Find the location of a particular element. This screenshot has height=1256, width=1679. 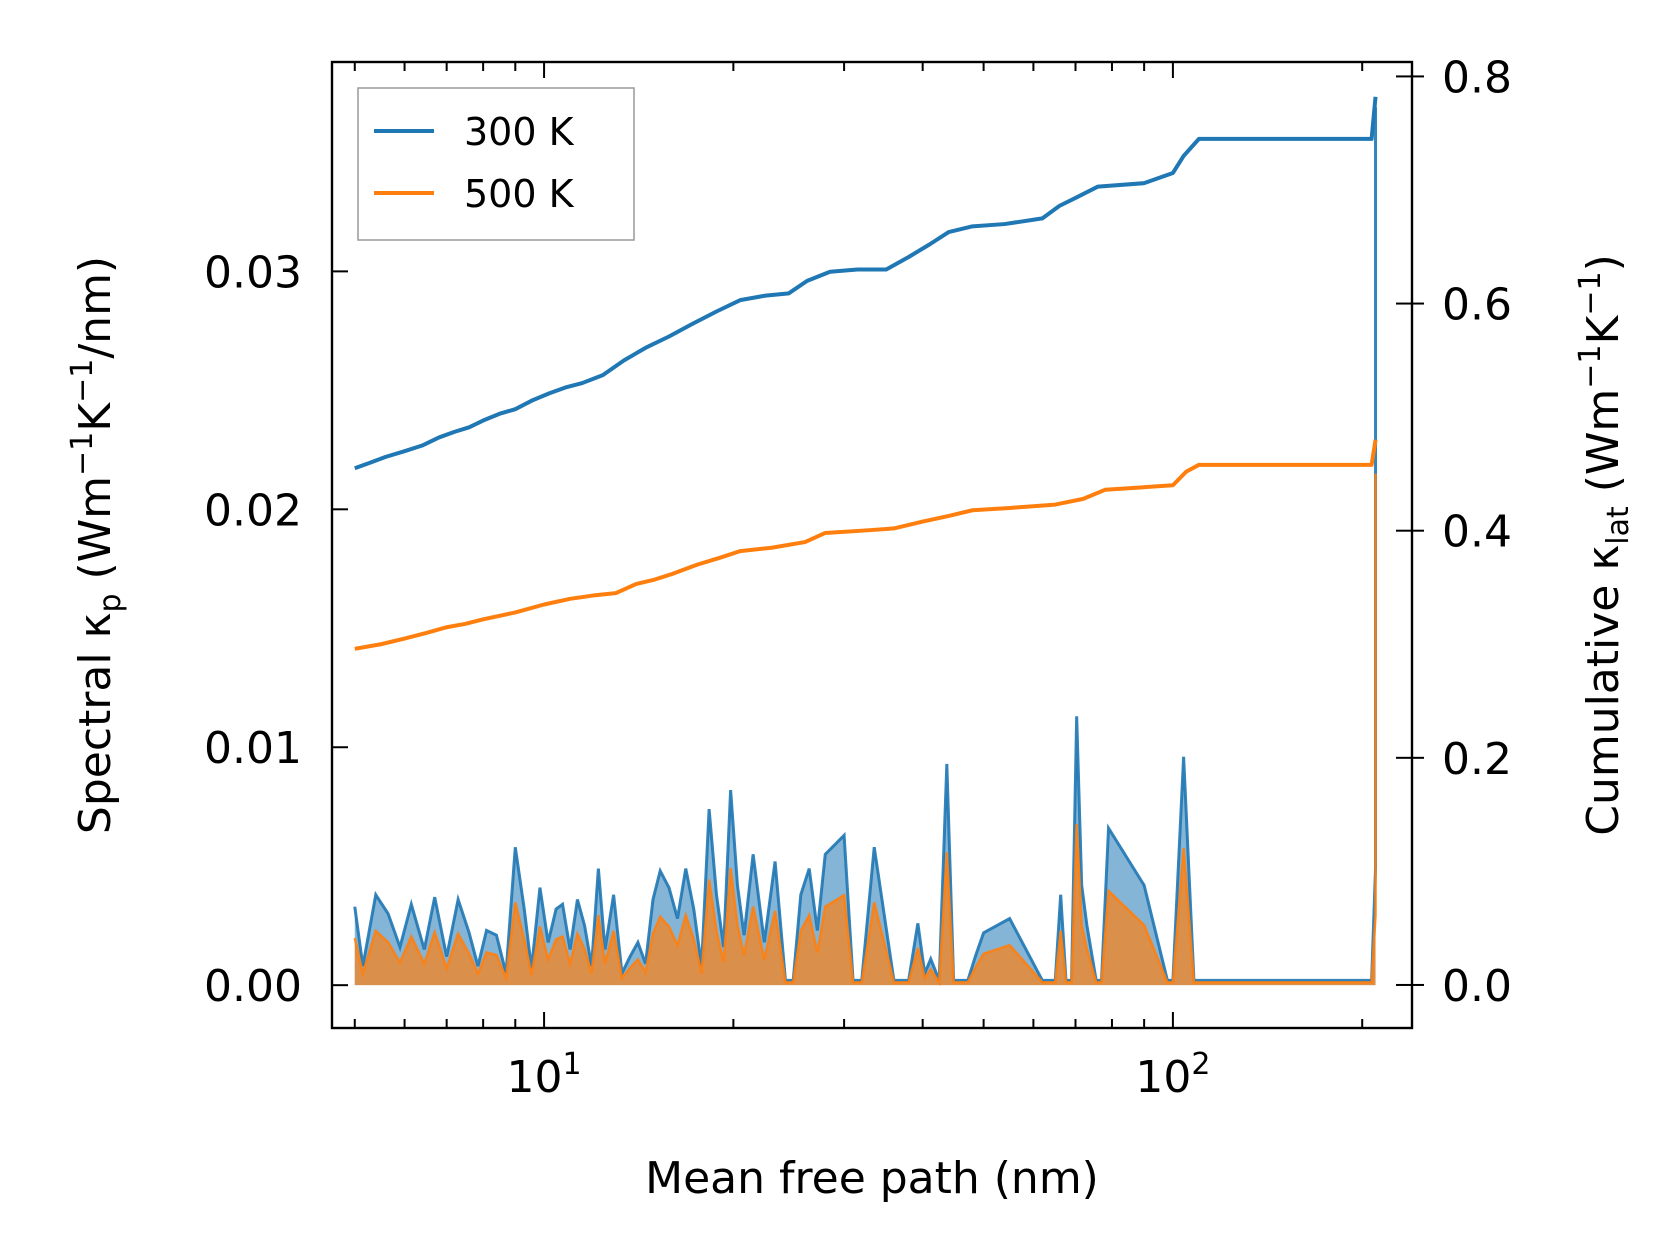

legend-label-500k: 500 K is located at coordinates (519, 194).